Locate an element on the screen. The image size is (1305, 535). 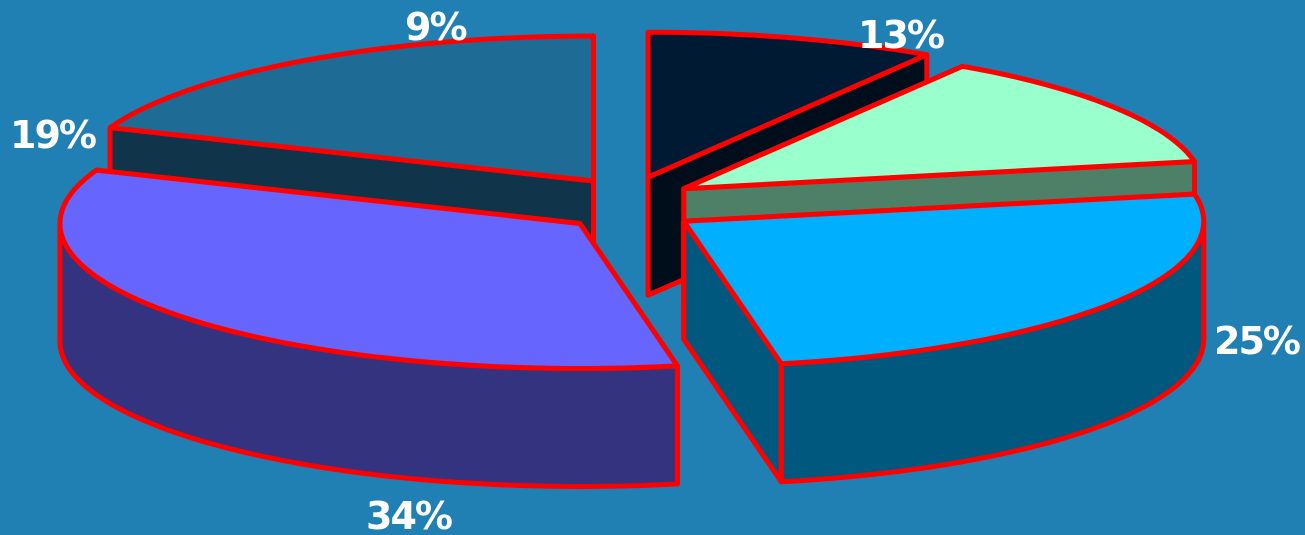
slice-label-13: 13% is located at coordinates (901, 35).